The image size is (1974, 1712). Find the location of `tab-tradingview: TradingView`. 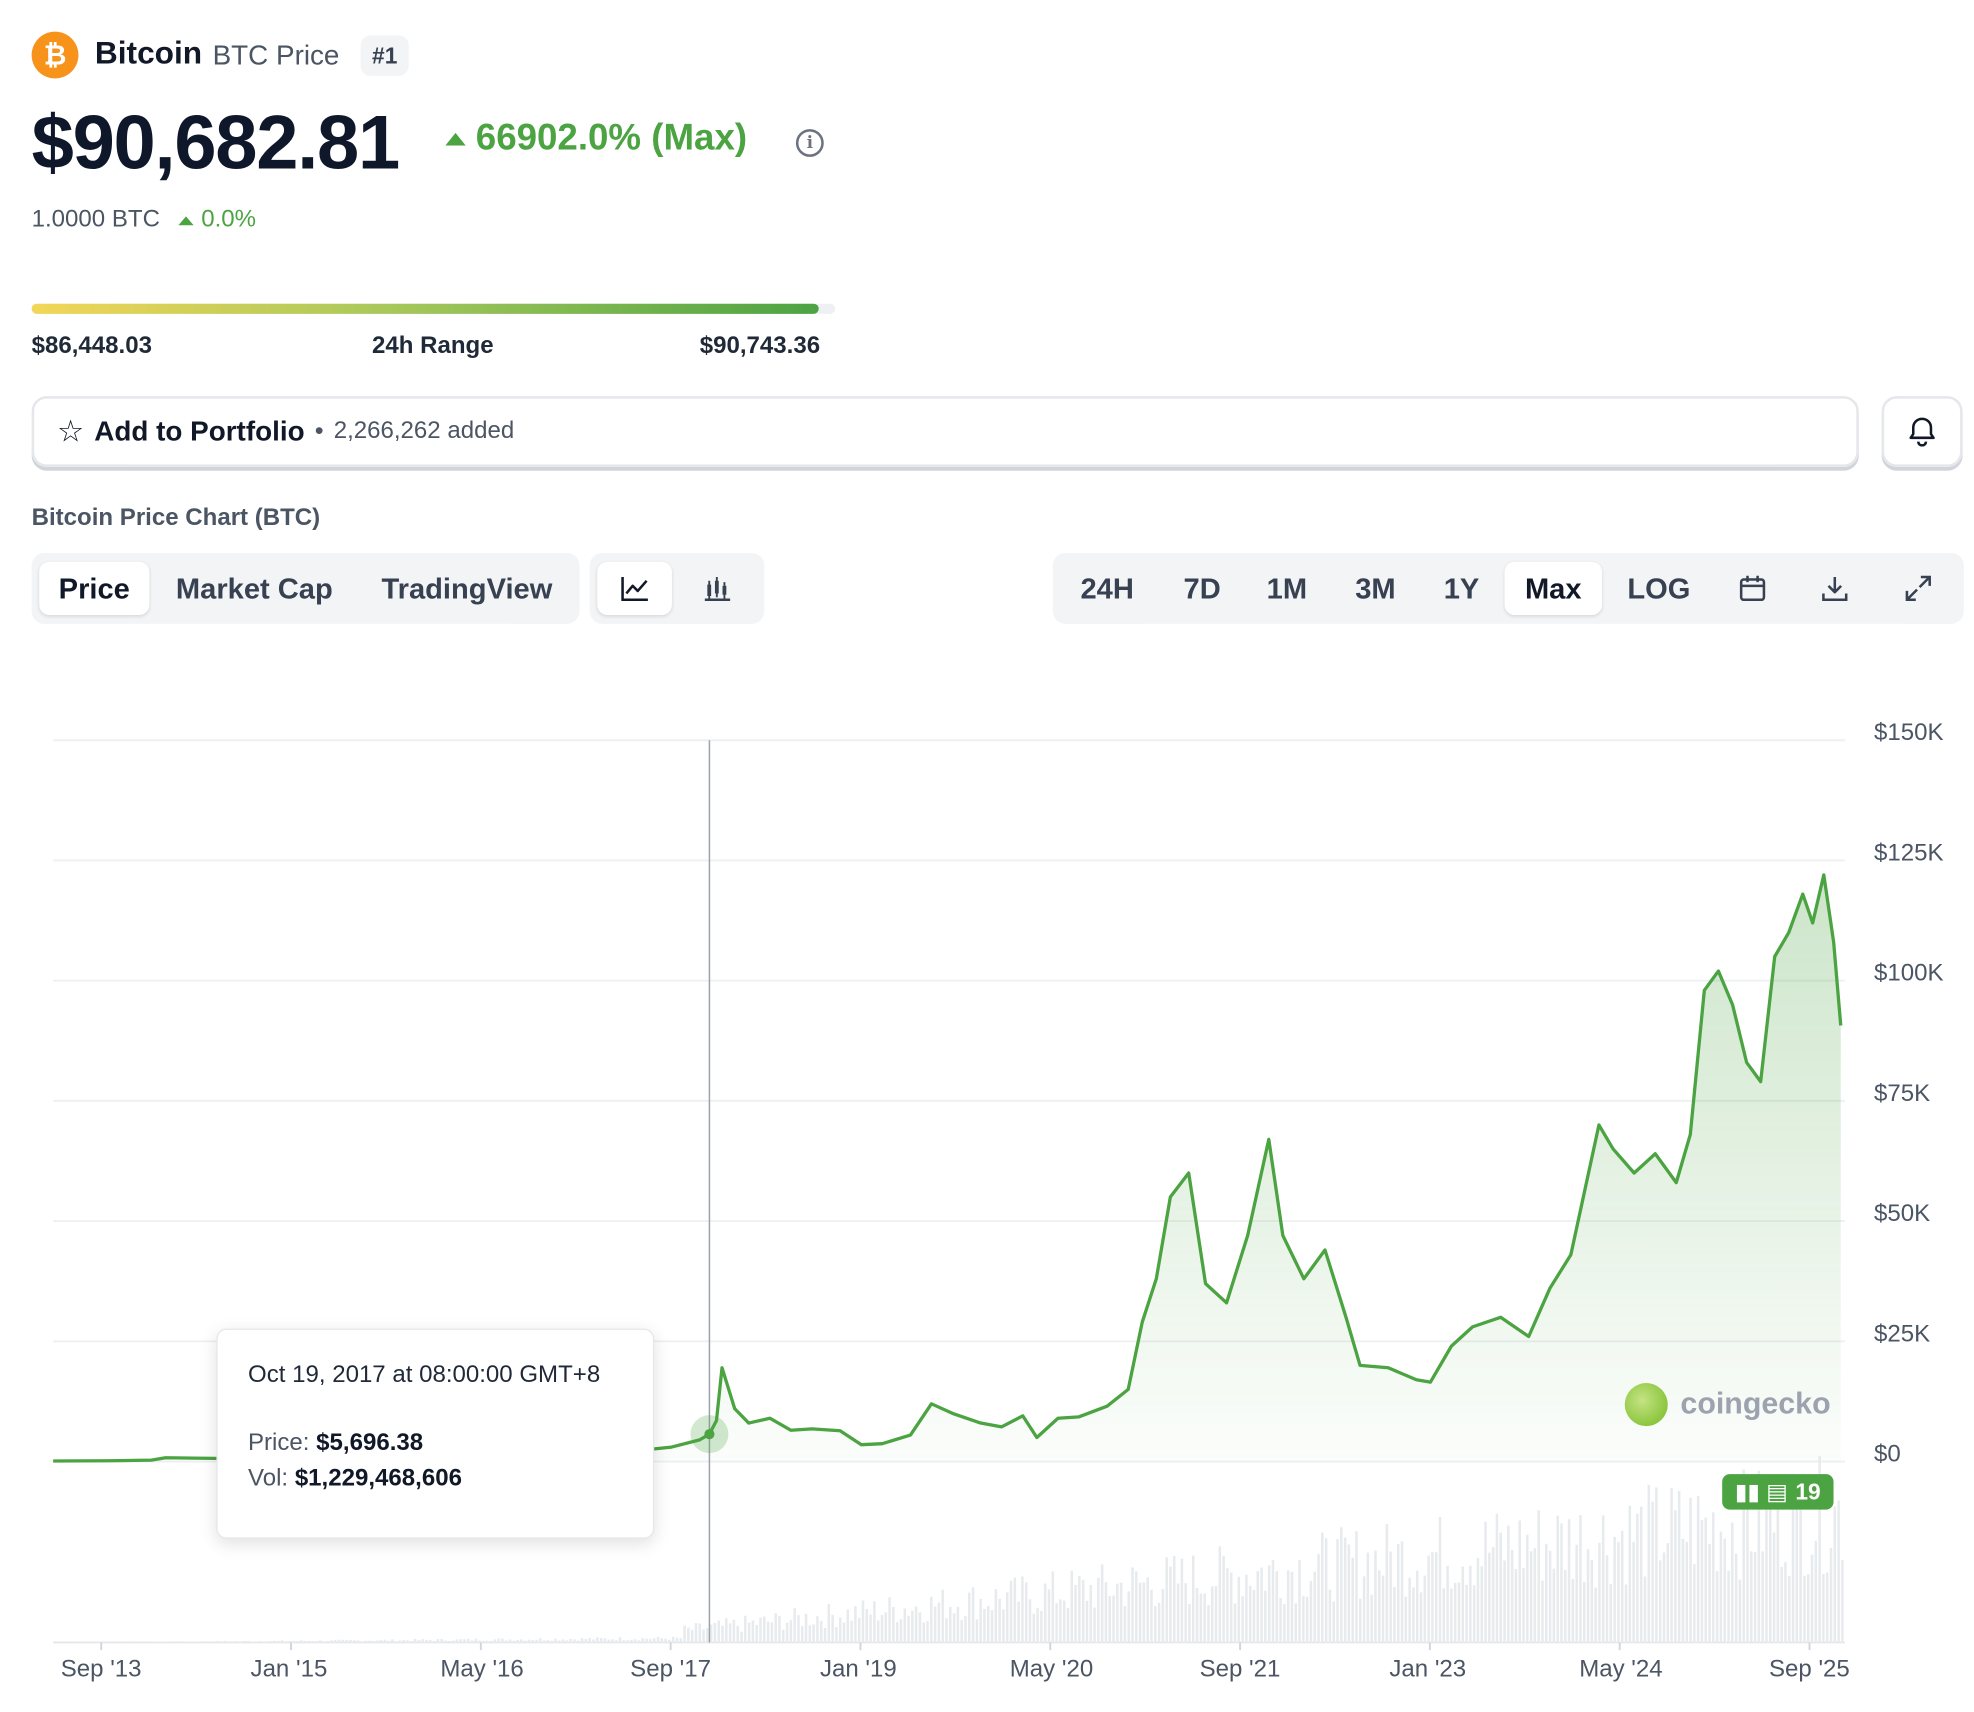

tab-tradingview: TradingView is located at coordinates (467, 588).